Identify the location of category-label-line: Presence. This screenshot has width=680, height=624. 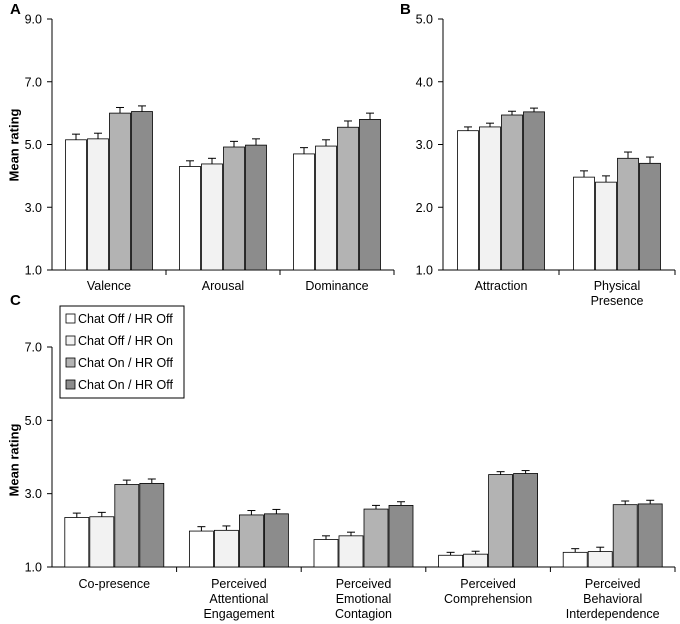
(617, 301).